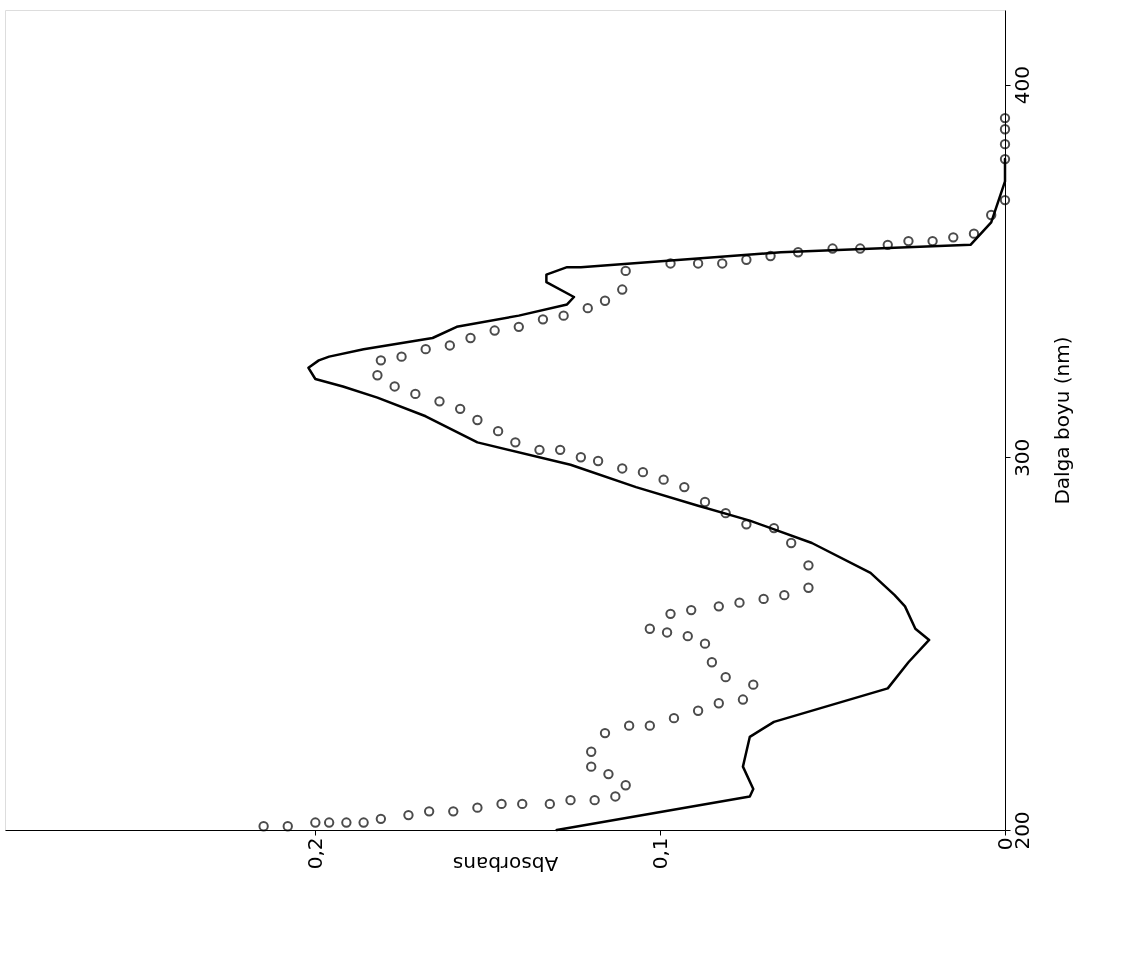 Image resolution: width=1144 pixels, height=962 pixels. I want to click on x-tick-label: 0,1, so click(659, 853).